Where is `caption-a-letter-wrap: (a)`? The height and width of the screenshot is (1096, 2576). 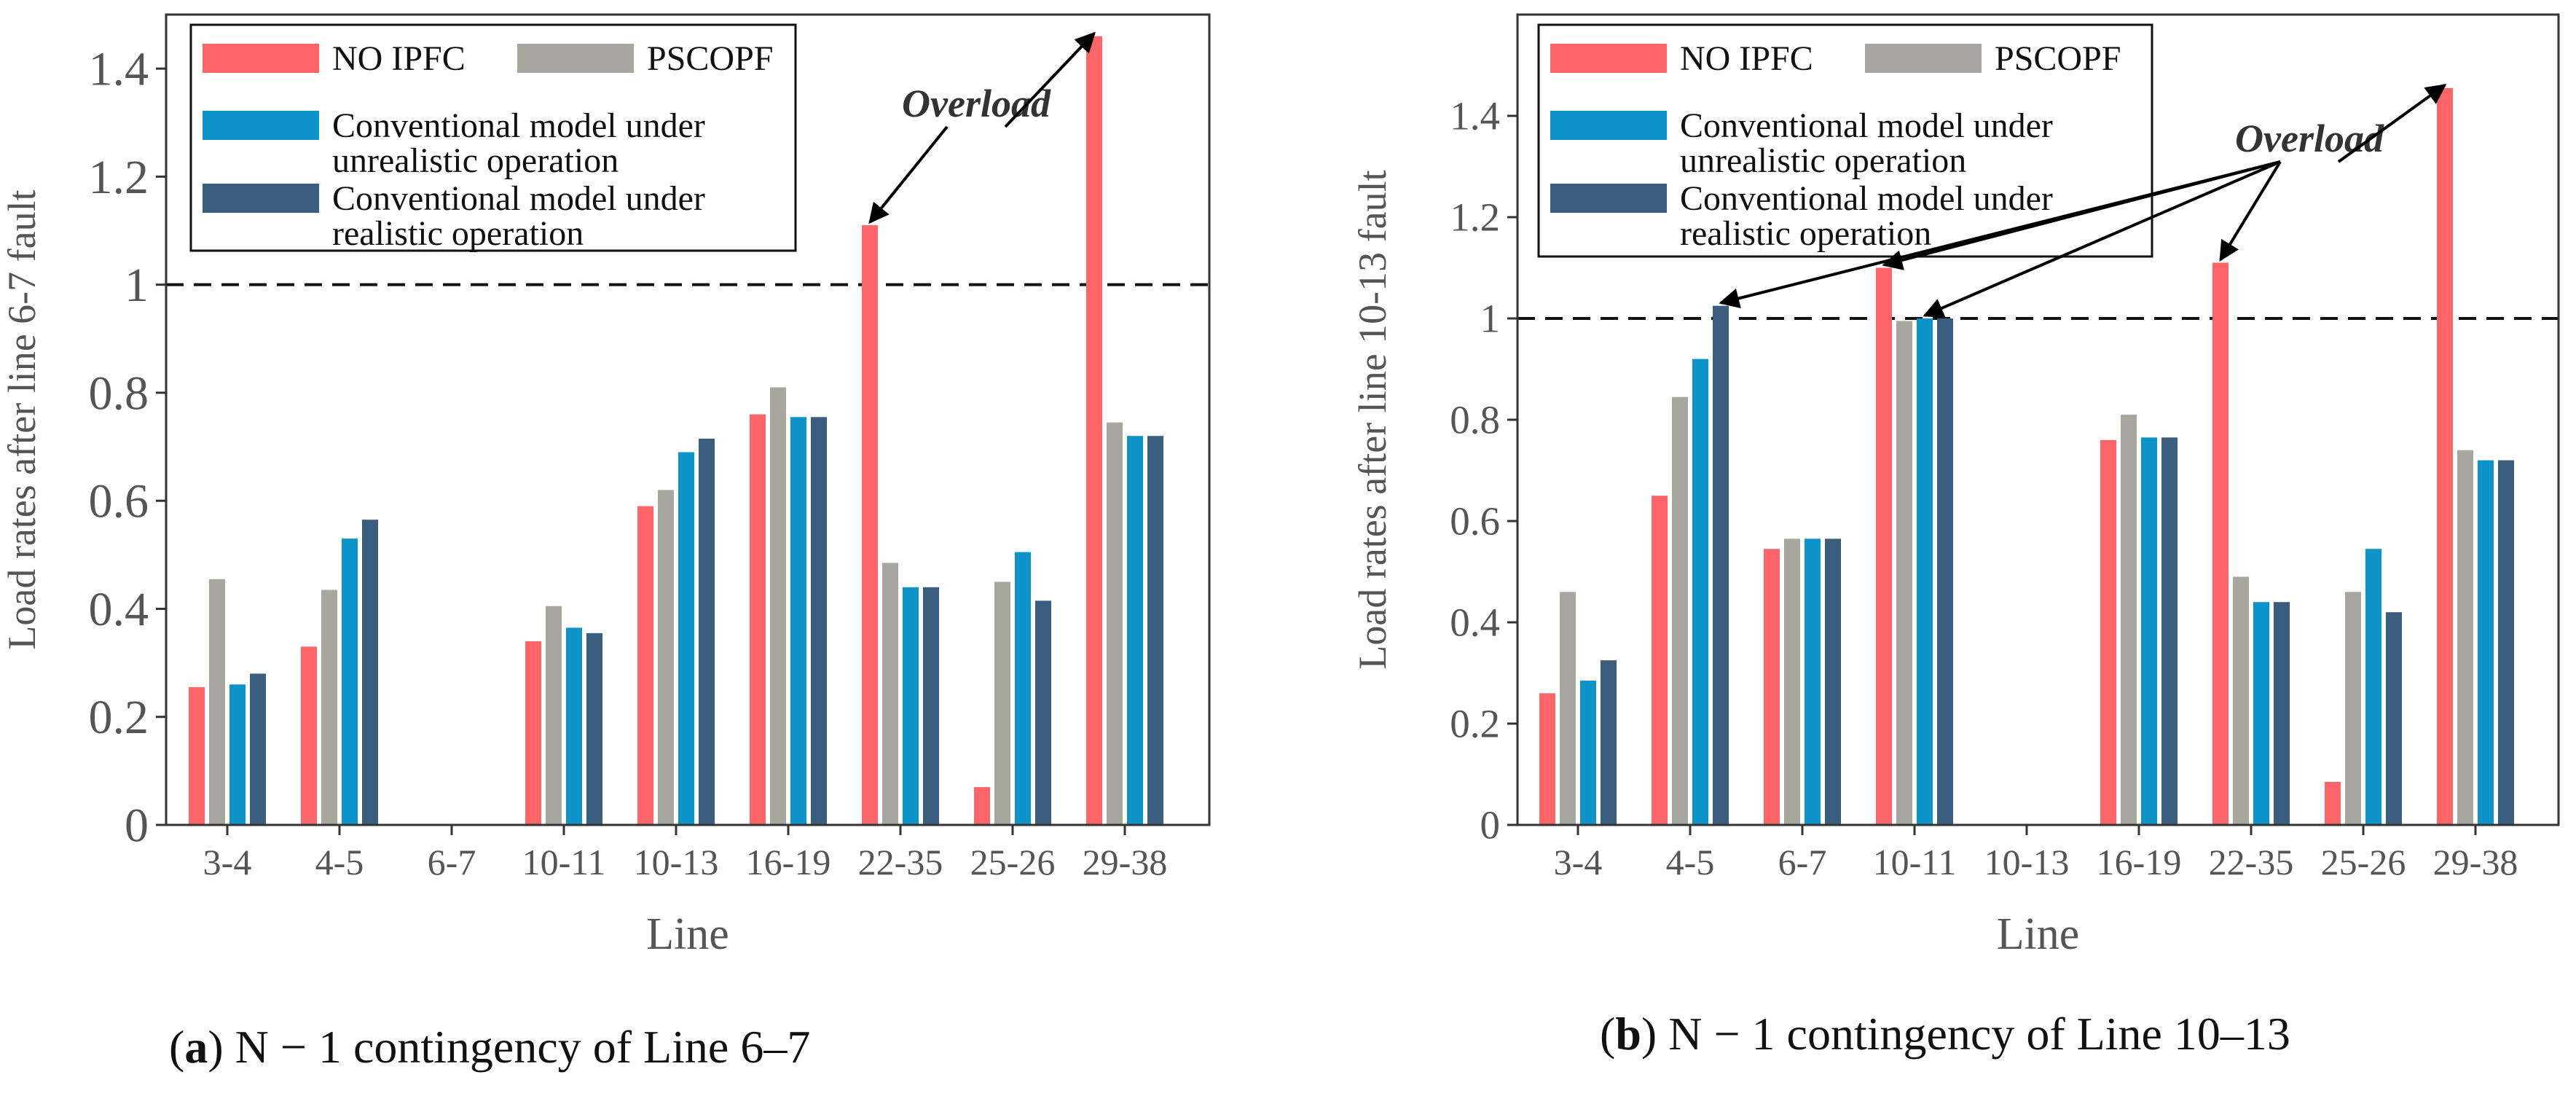 caption-a-letter-wrap: (a) is located at coordinates (196, 1047).